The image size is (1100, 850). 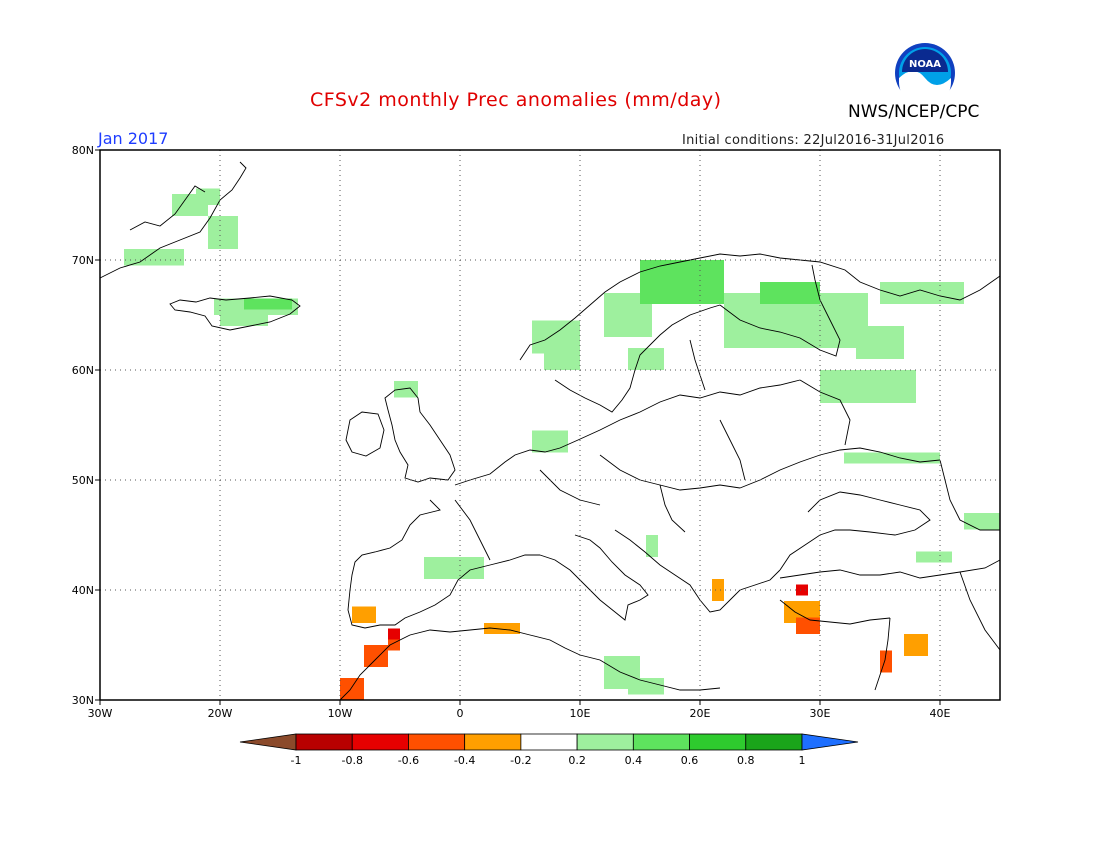 I want to click on colorbar-label: -0.4, so click(x=464, y=760).